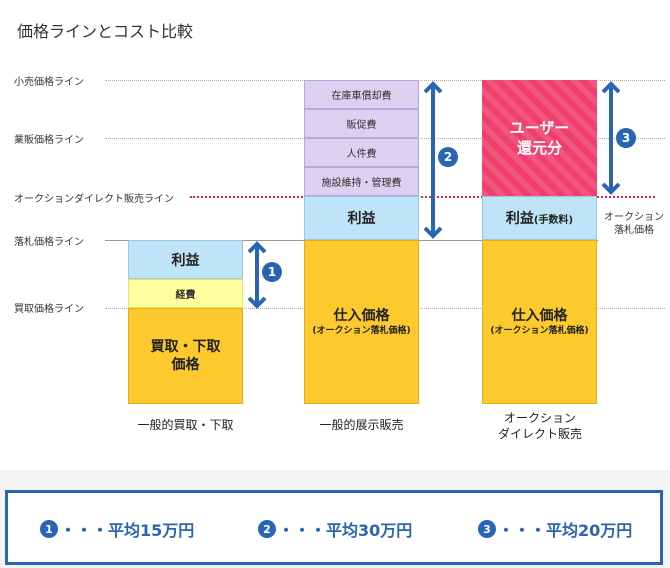  Describe the element at coordinates (49, 242) in the screenshot. I see `level-label-winning-bid: 落札価格ライン` at that location.